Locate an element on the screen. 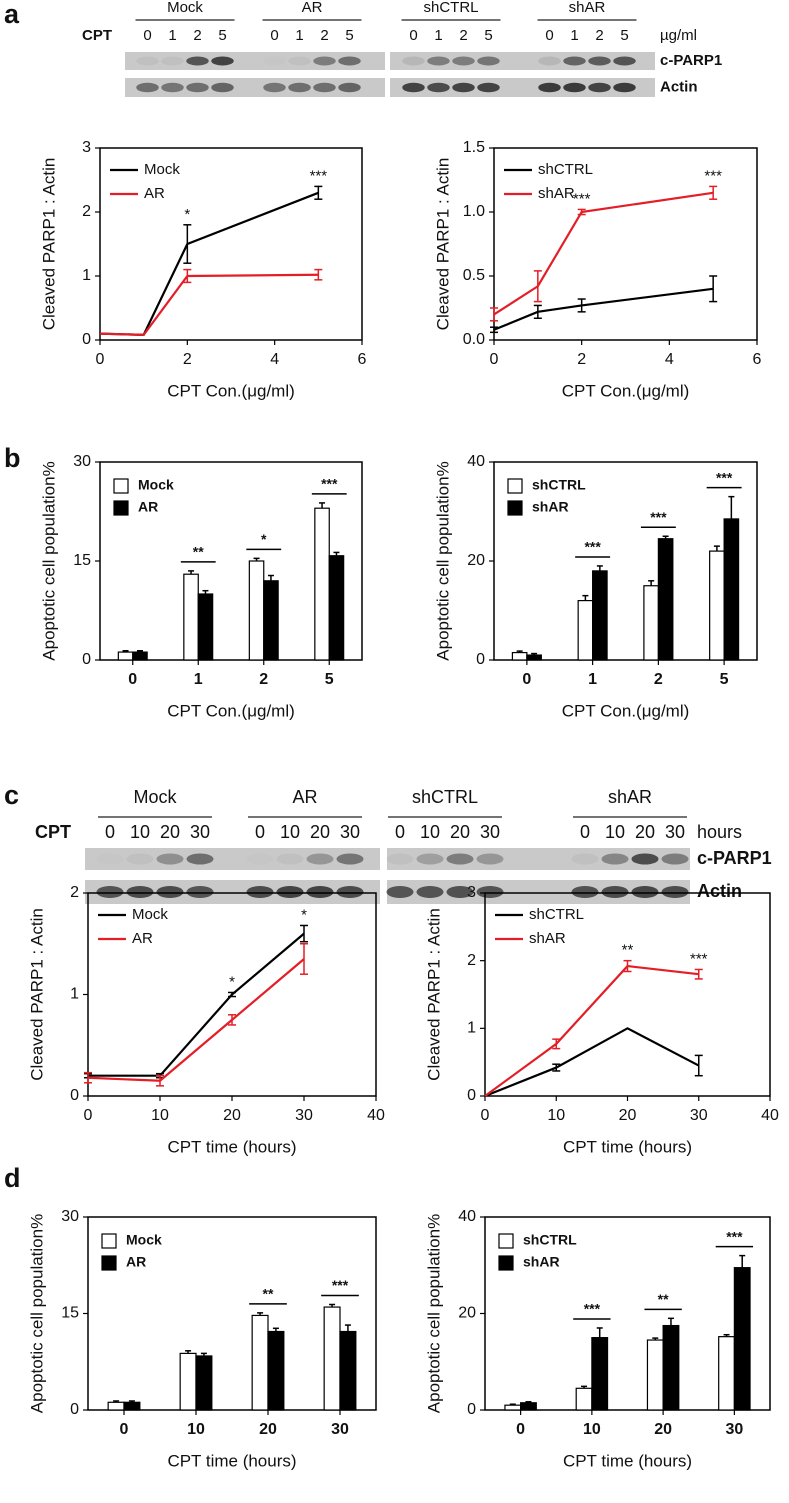  y-axis-label: Cleaved PARP1 : Actin is located at coordinates (48, 244).